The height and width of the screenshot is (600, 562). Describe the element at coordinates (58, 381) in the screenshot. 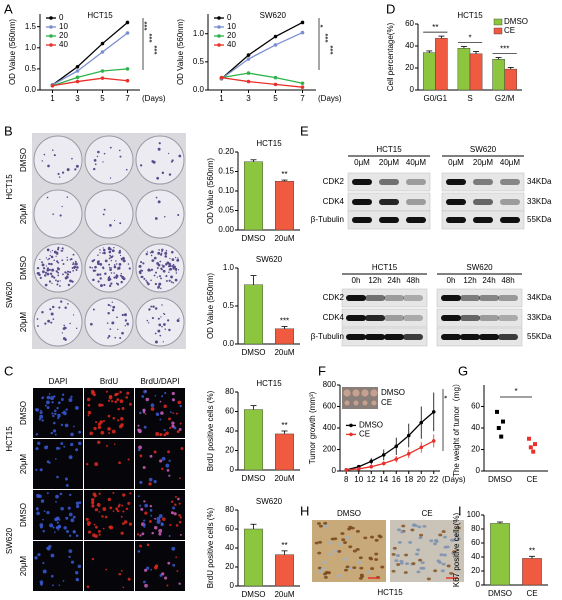

I see `channel-label: DAPI` at that location.